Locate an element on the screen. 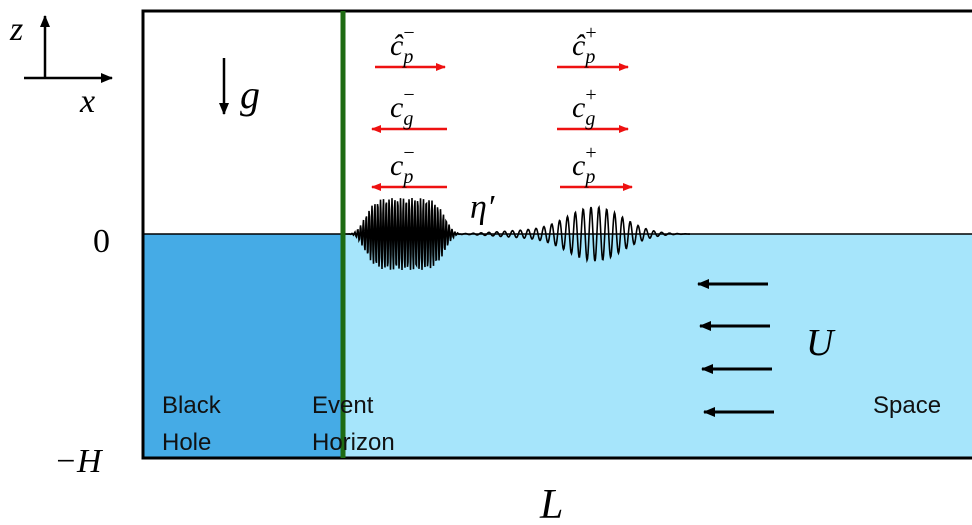  velocity-label: cg− is located at coordinates (402, 107).